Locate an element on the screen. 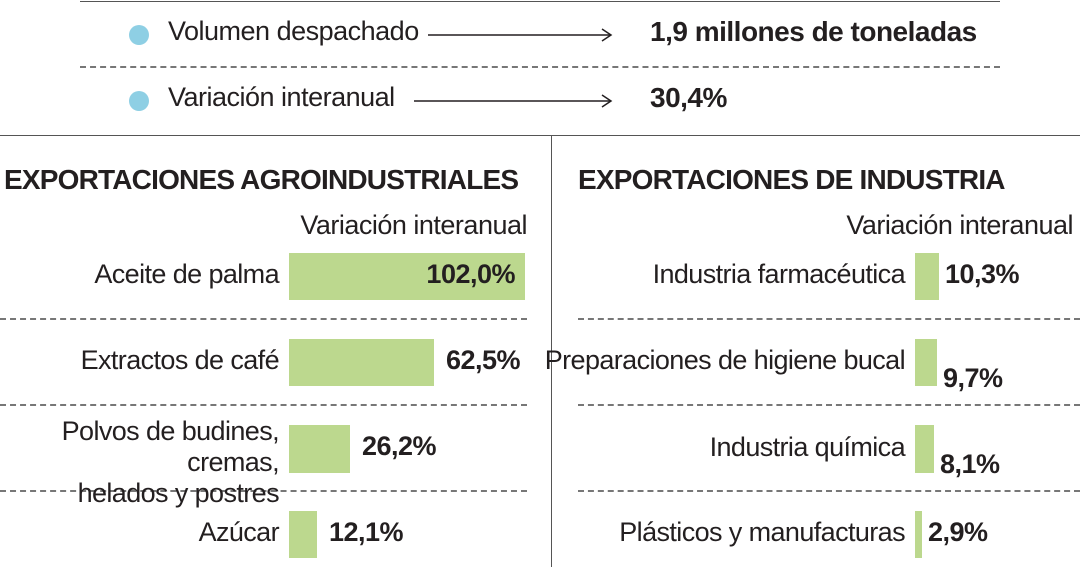 The width and height of the screenshot is (1080, 567). chart-title-industria: EXPORTACIONES DE INDUSTRIA is located at coordinates (792, 179).